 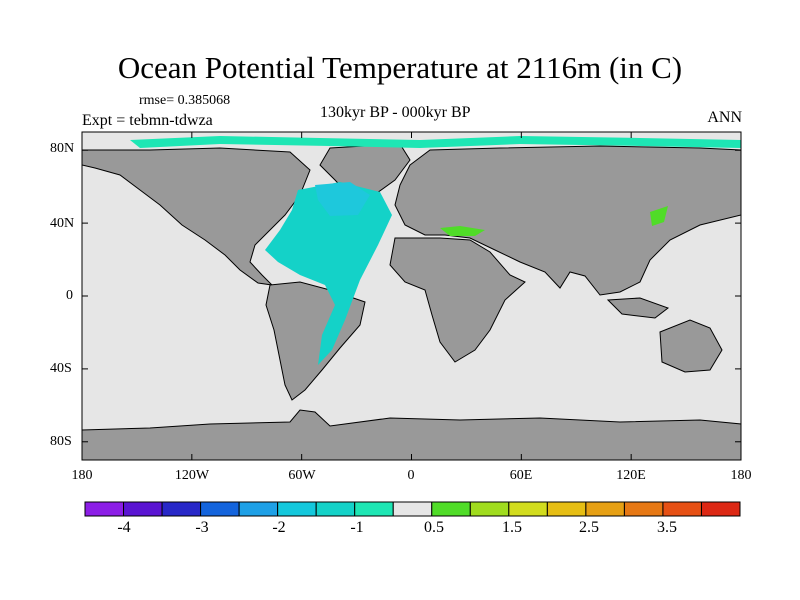 What do you see at coordinates (462, 231) in the screenshot?
I see `mediterranean-warm-anomaly` at bounding box center [462, 231].